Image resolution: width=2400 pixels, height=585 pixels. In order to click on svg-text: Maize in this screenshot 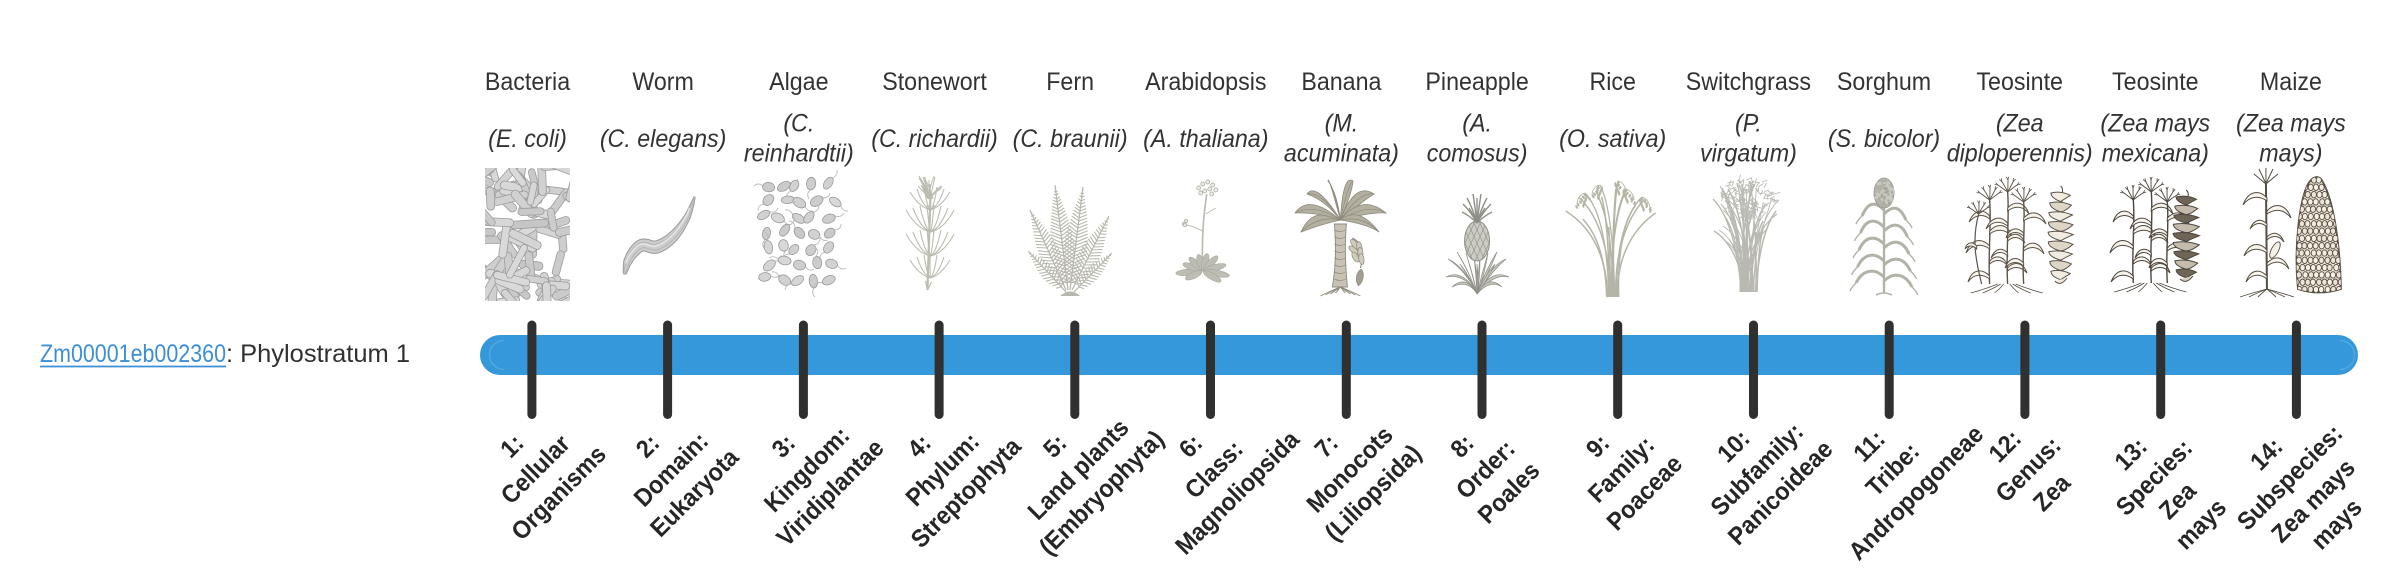, I will do `click(2291, 82)`.